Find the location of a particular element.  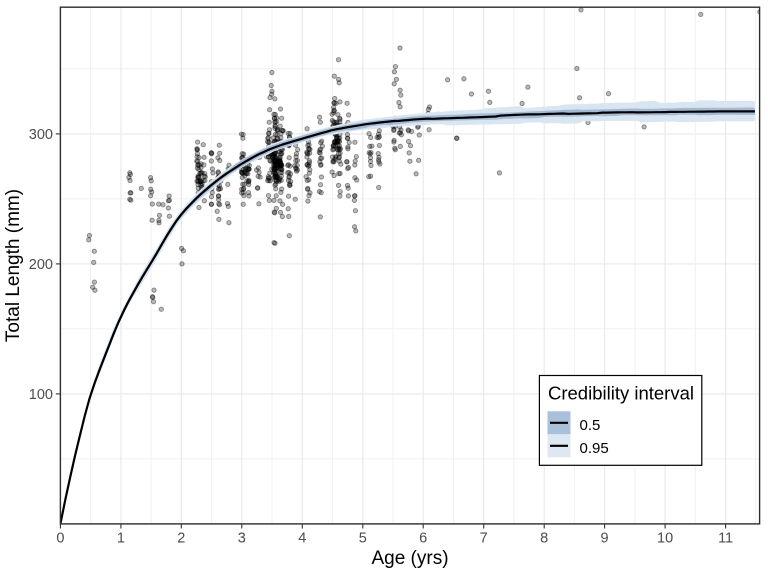

svg-text: Total Length (mm) is located at coordinates (13, 265).